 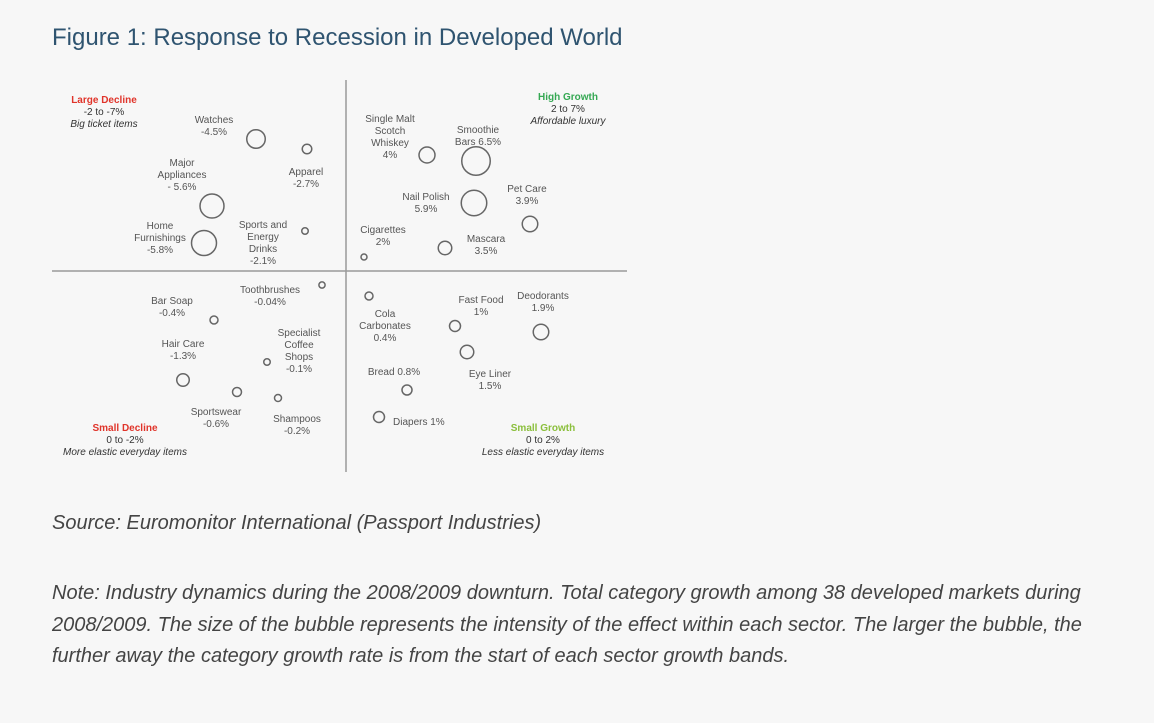 I want to click on bubble-label-diapers-1: Diapers 1%, so click(x=419, y=422).